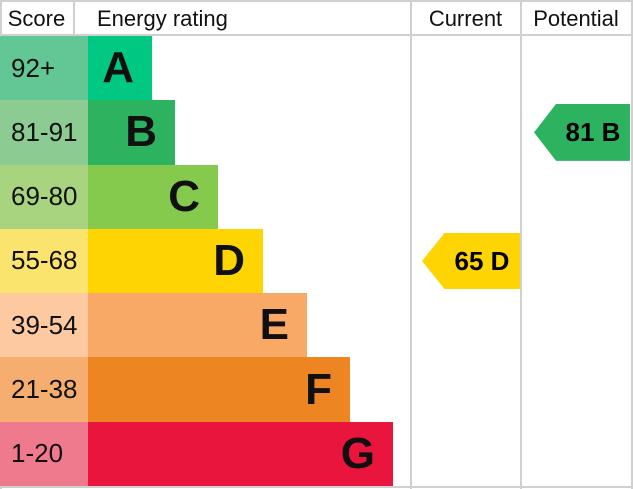 The width and height of the screenshot is (633, 489). What do you see at coordinates (197, 325) in the screenshot?
I see `band-bar-e: E` at bounding box center [197, 325].